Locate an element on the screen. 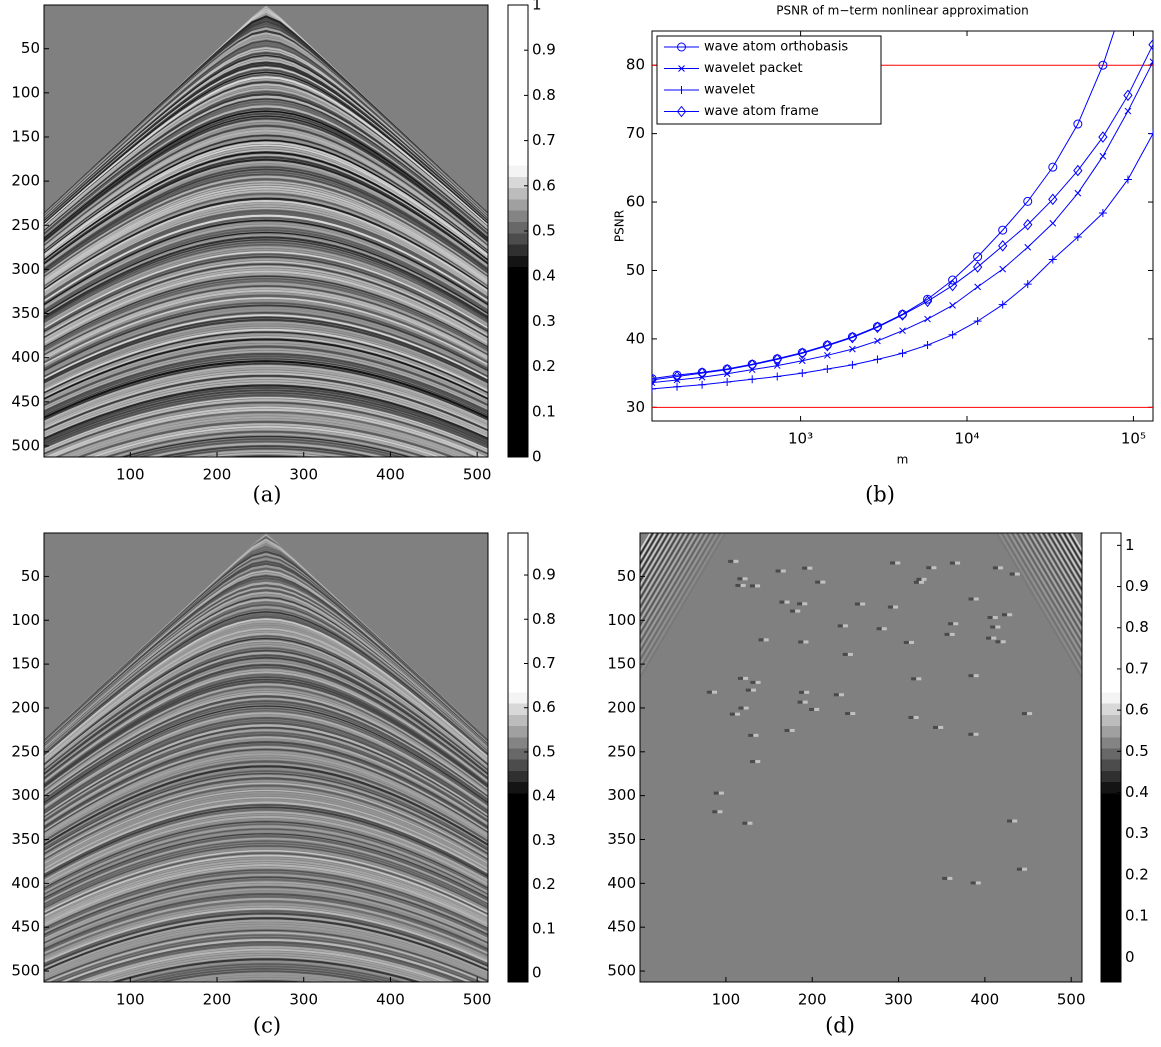 The height and width of the screenshot is (1047, 1161). colorbar-tick-label: 0.5 is located at coordinates (544, 751).